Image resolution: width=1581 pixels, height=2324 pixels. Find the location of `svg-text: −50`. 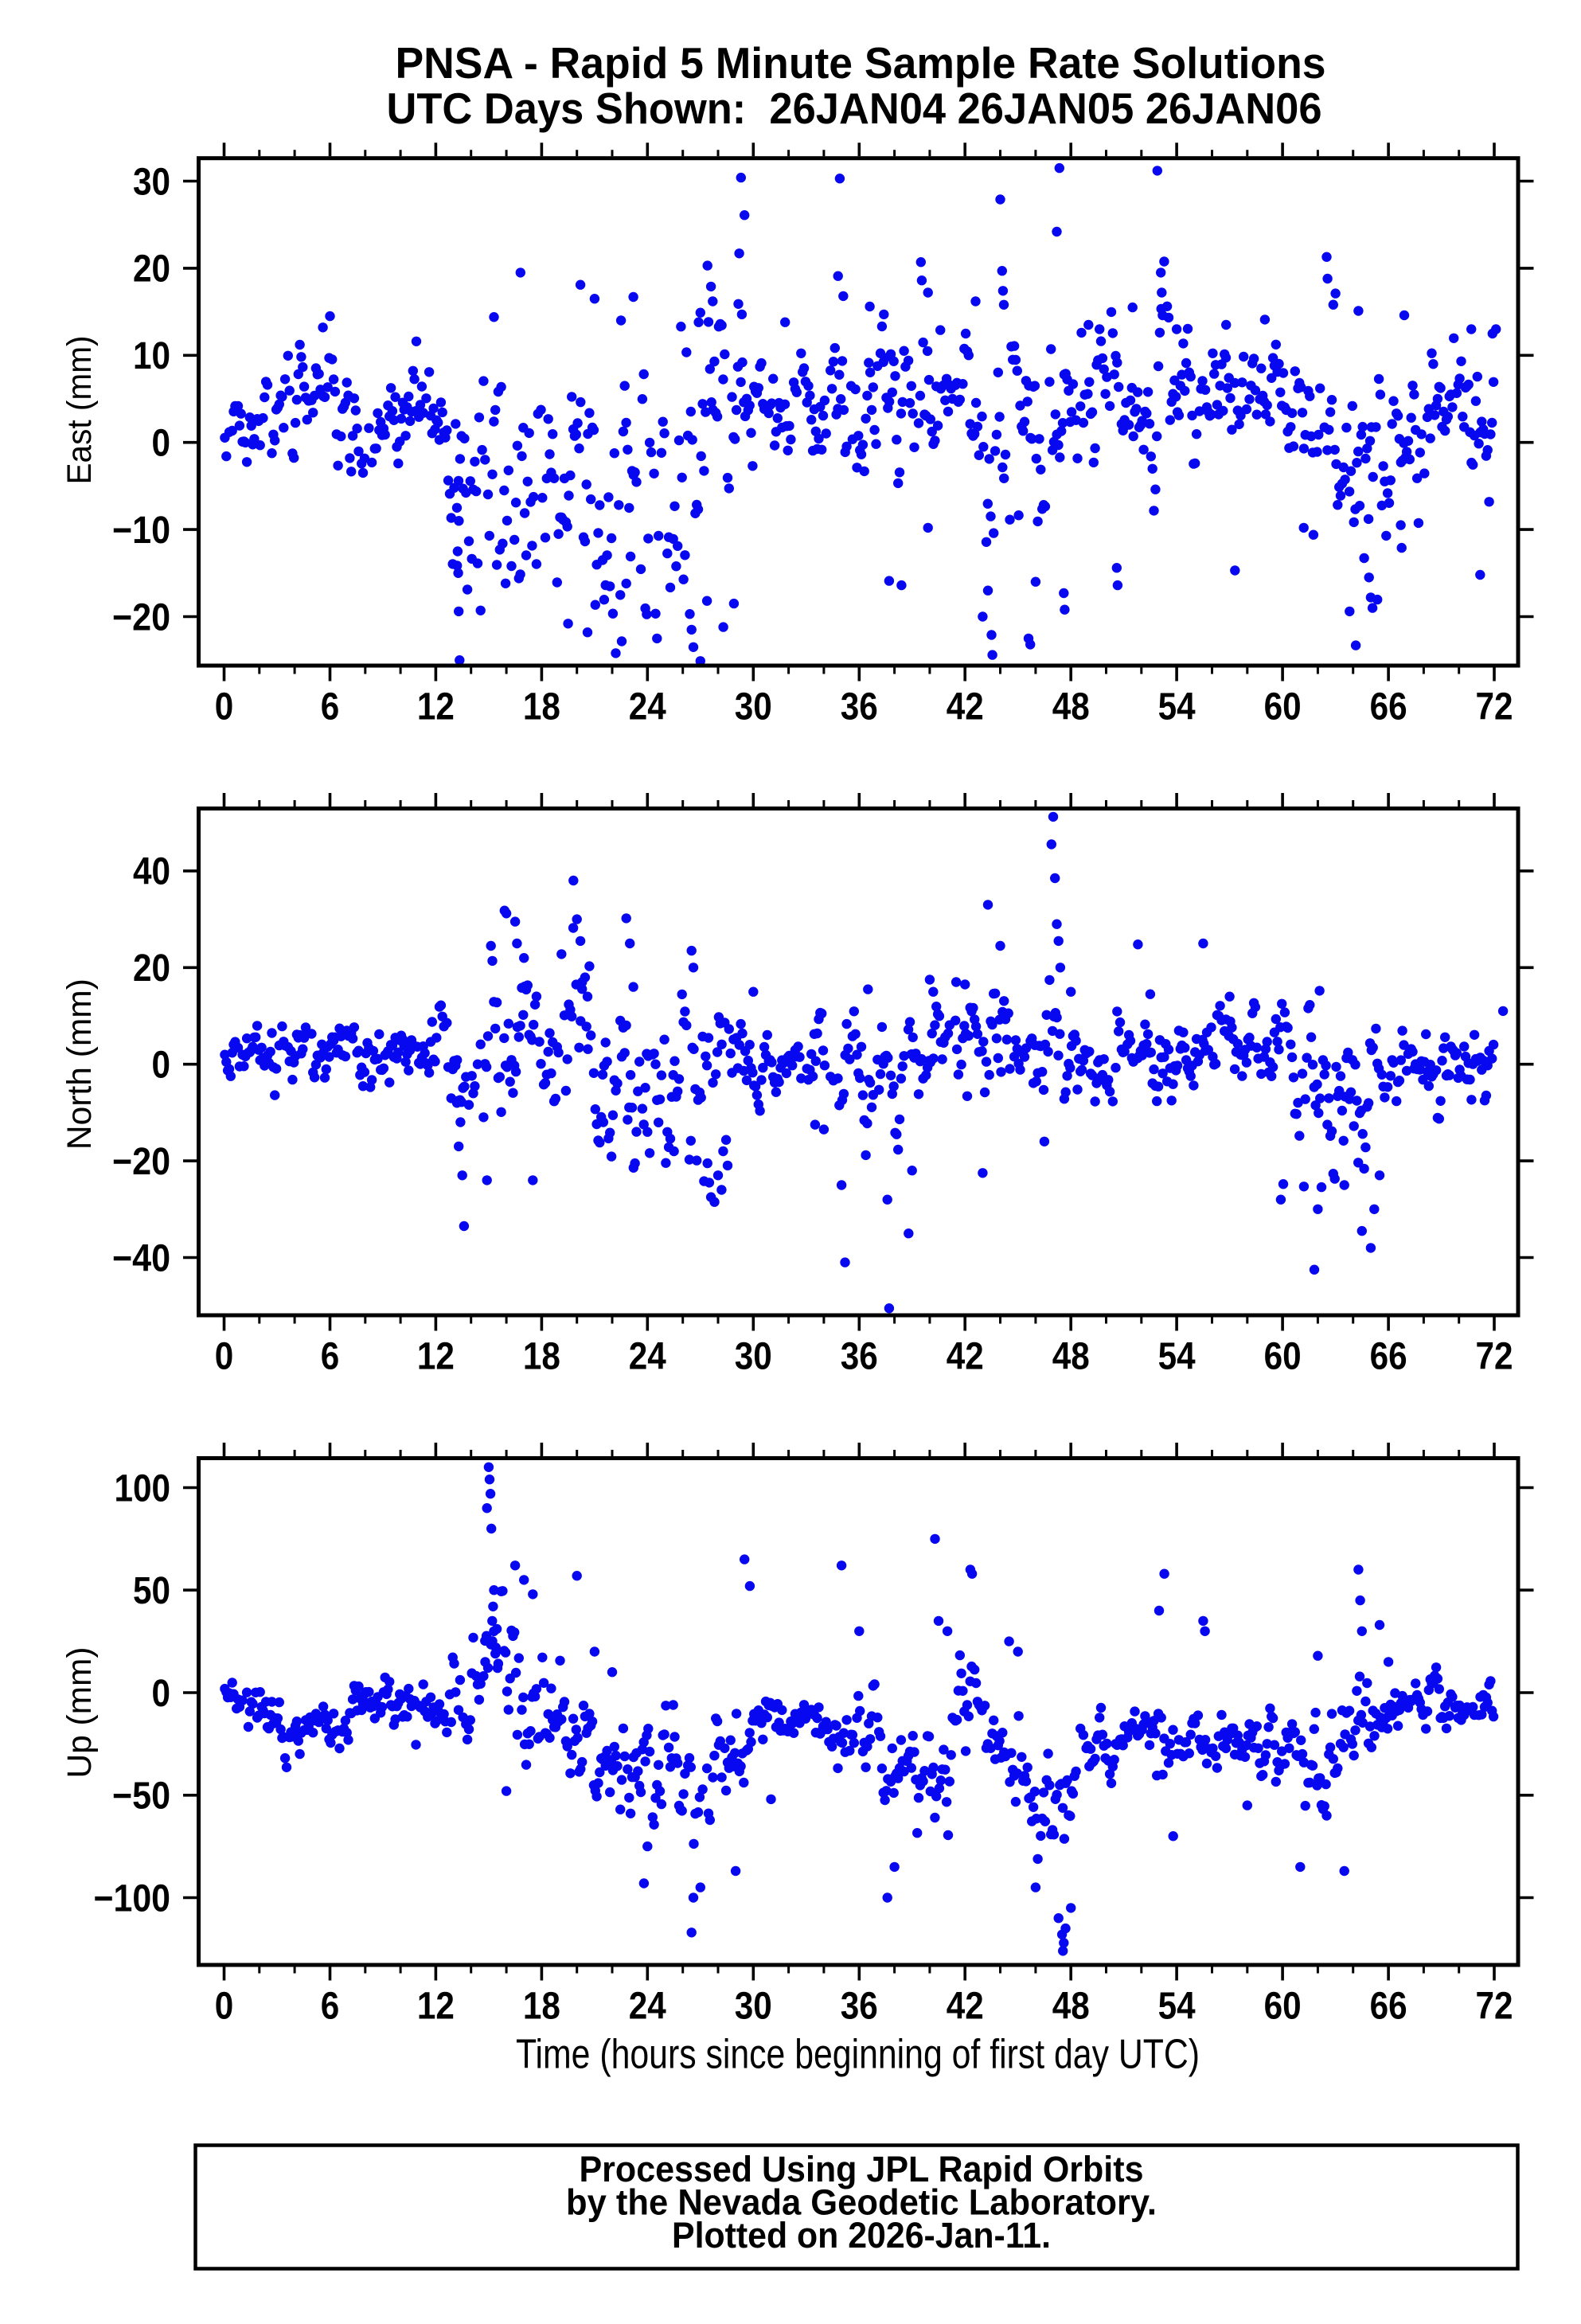

svg-text: −50 is located at coordinates (141, 1797).